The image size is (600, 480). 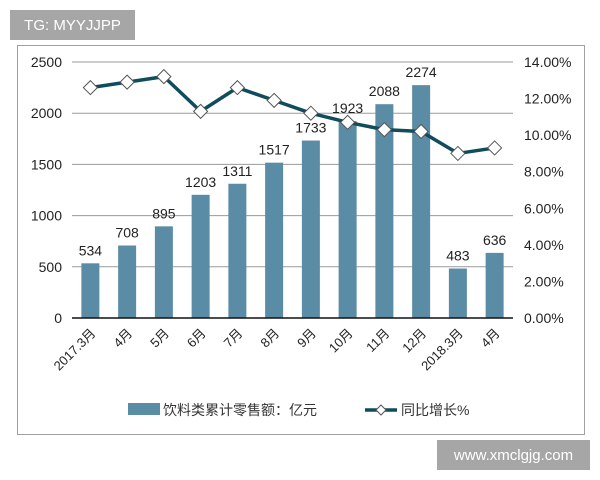 What do you see at coordinates (341, 341) in the screenshot?
I see `x-axis-label: 10月` at bounding box center [341, 341].